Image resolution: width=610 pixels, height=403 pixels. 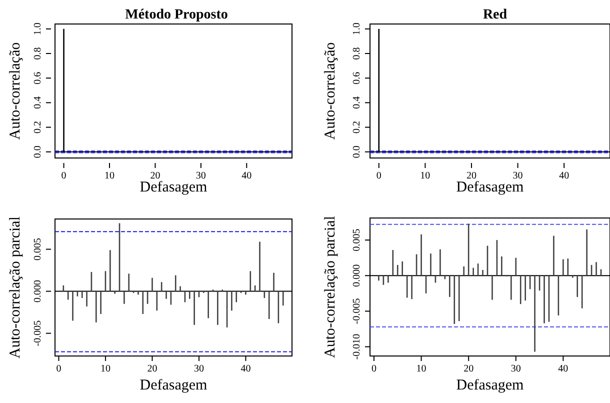 I want to click on chart-title: Método Proposto, so click(x=176, y=15).